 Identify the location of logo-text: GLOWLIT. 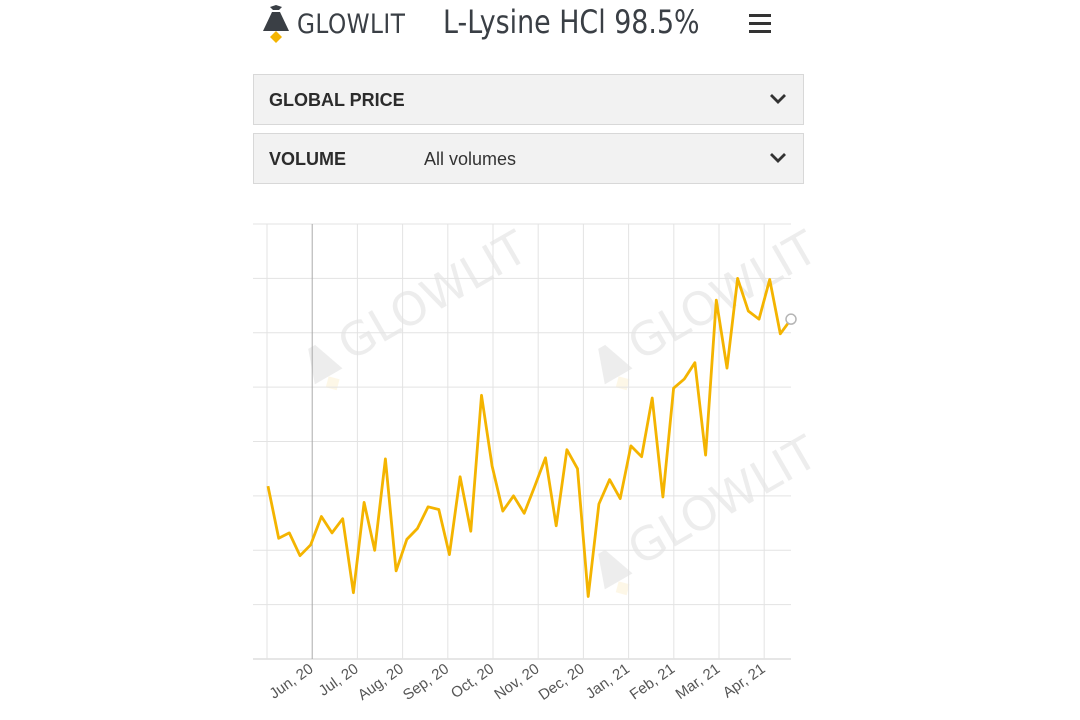
(351, 24).